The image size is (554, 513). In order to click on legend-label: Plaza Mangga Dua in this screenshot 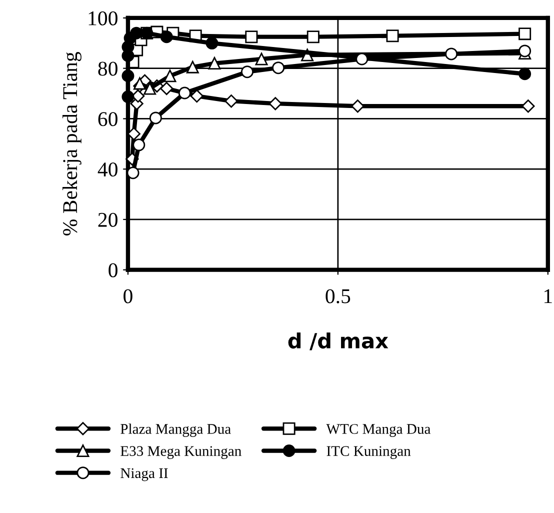, I will do `click(175, 430)`.